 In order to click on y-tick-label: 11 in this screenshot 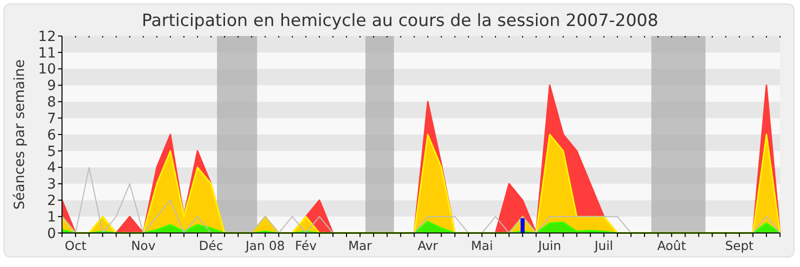, I will do `click(47, 53)`.